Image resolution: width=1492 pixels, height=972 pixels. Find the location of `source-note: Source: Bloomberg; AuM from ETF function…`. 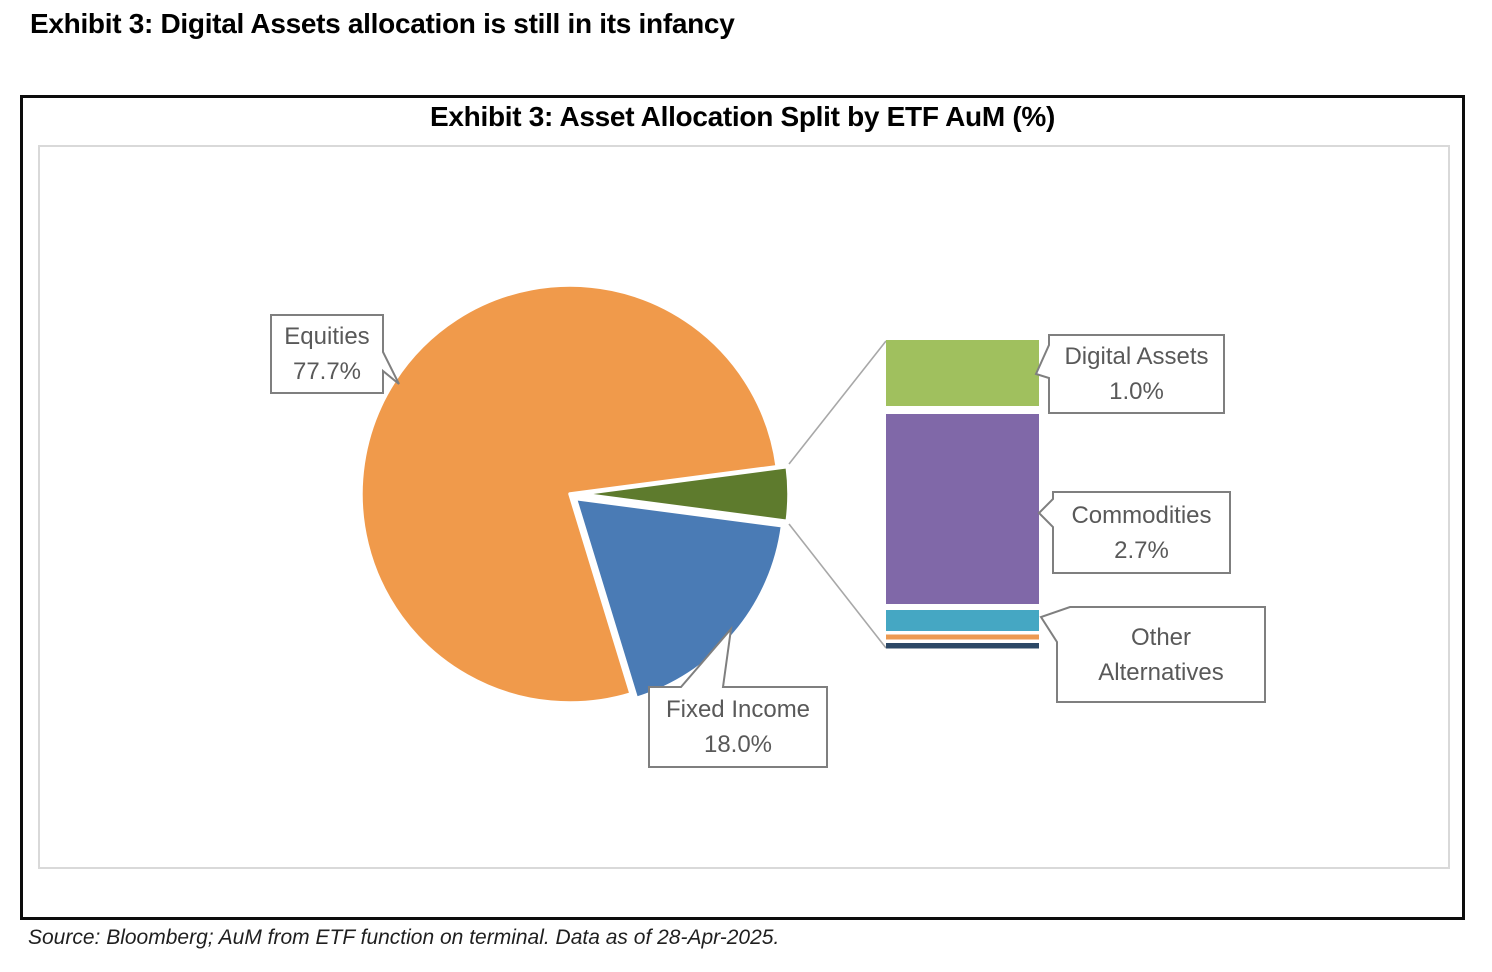

source-note: Source: Bloomberg; AuM from ETF function… is located at coordinates (404, 937).